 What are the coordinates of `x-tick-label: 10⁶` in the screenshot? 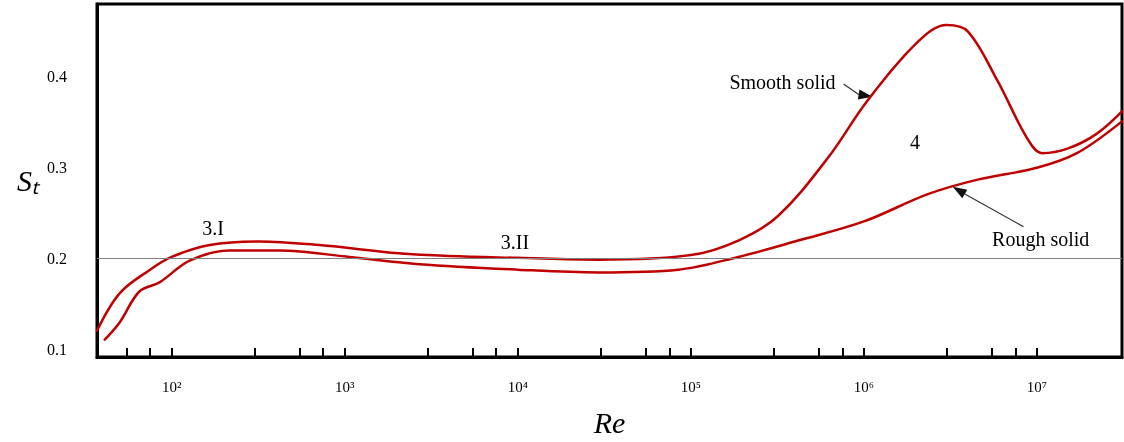 It's located at (864, 386).